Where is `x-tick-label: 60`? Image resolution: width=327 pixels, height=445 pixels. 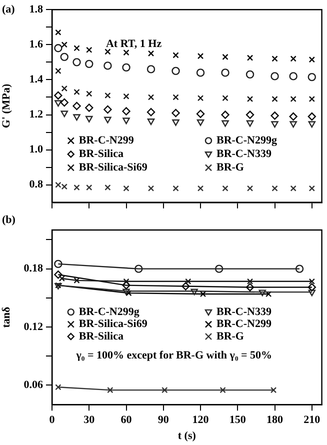 x-tick-label: 60 is located at coordinates (126, 420).